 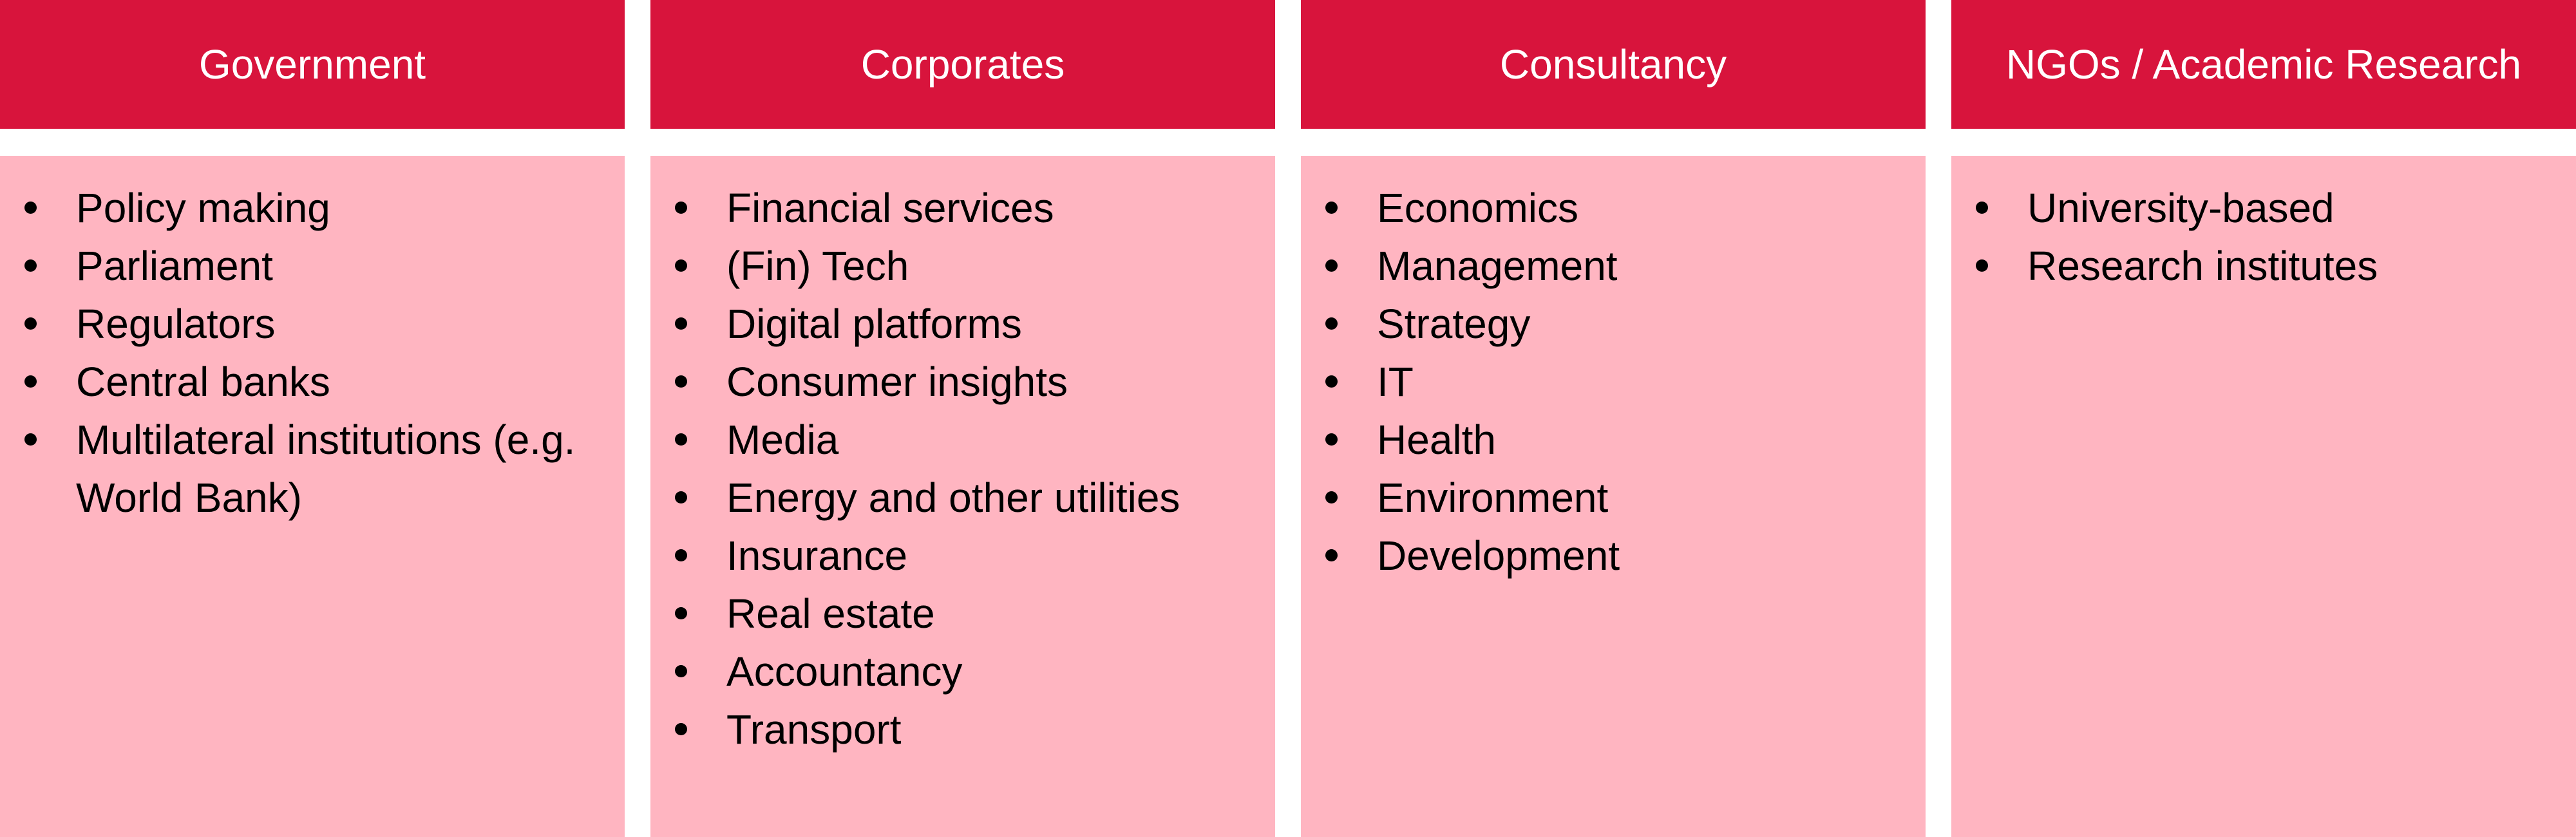 I want to click on column-title: Consultancy, so click(x=1613, y=64).